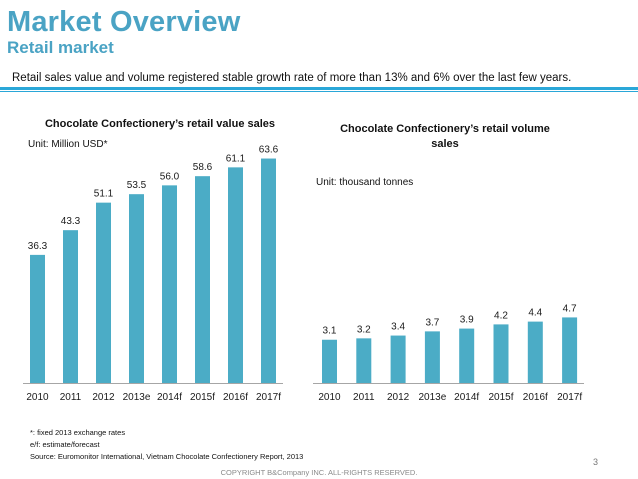 This screenshot has width=638, height=479. Describe the element at coordinates (68, 144) in the screenshot. I see `value-chart-unit: Unit: Million USD*` at that location.